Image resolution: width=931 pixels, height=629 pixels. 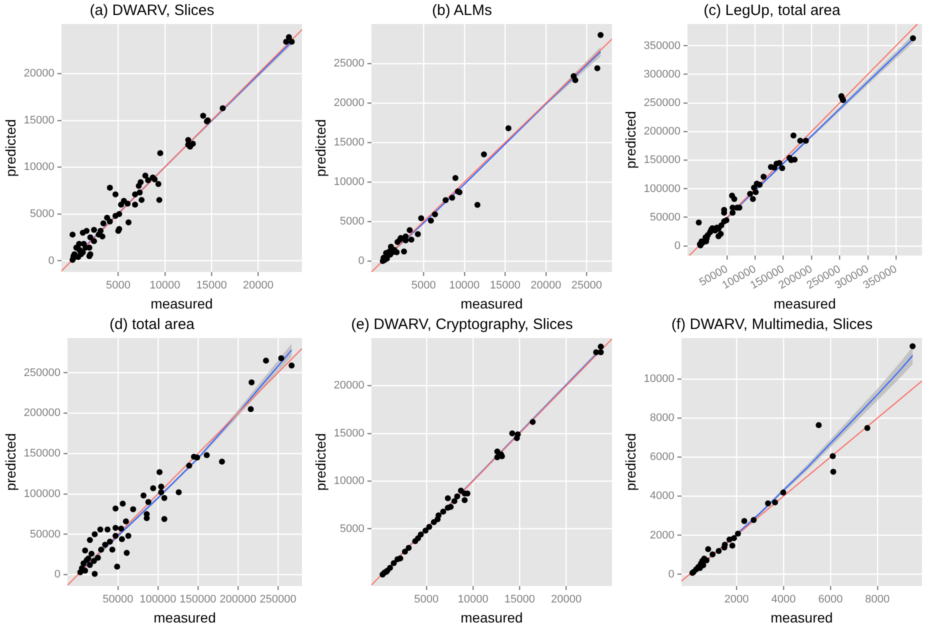 I want to click on y-tick-label: 4000, so click(x=662, y=496).